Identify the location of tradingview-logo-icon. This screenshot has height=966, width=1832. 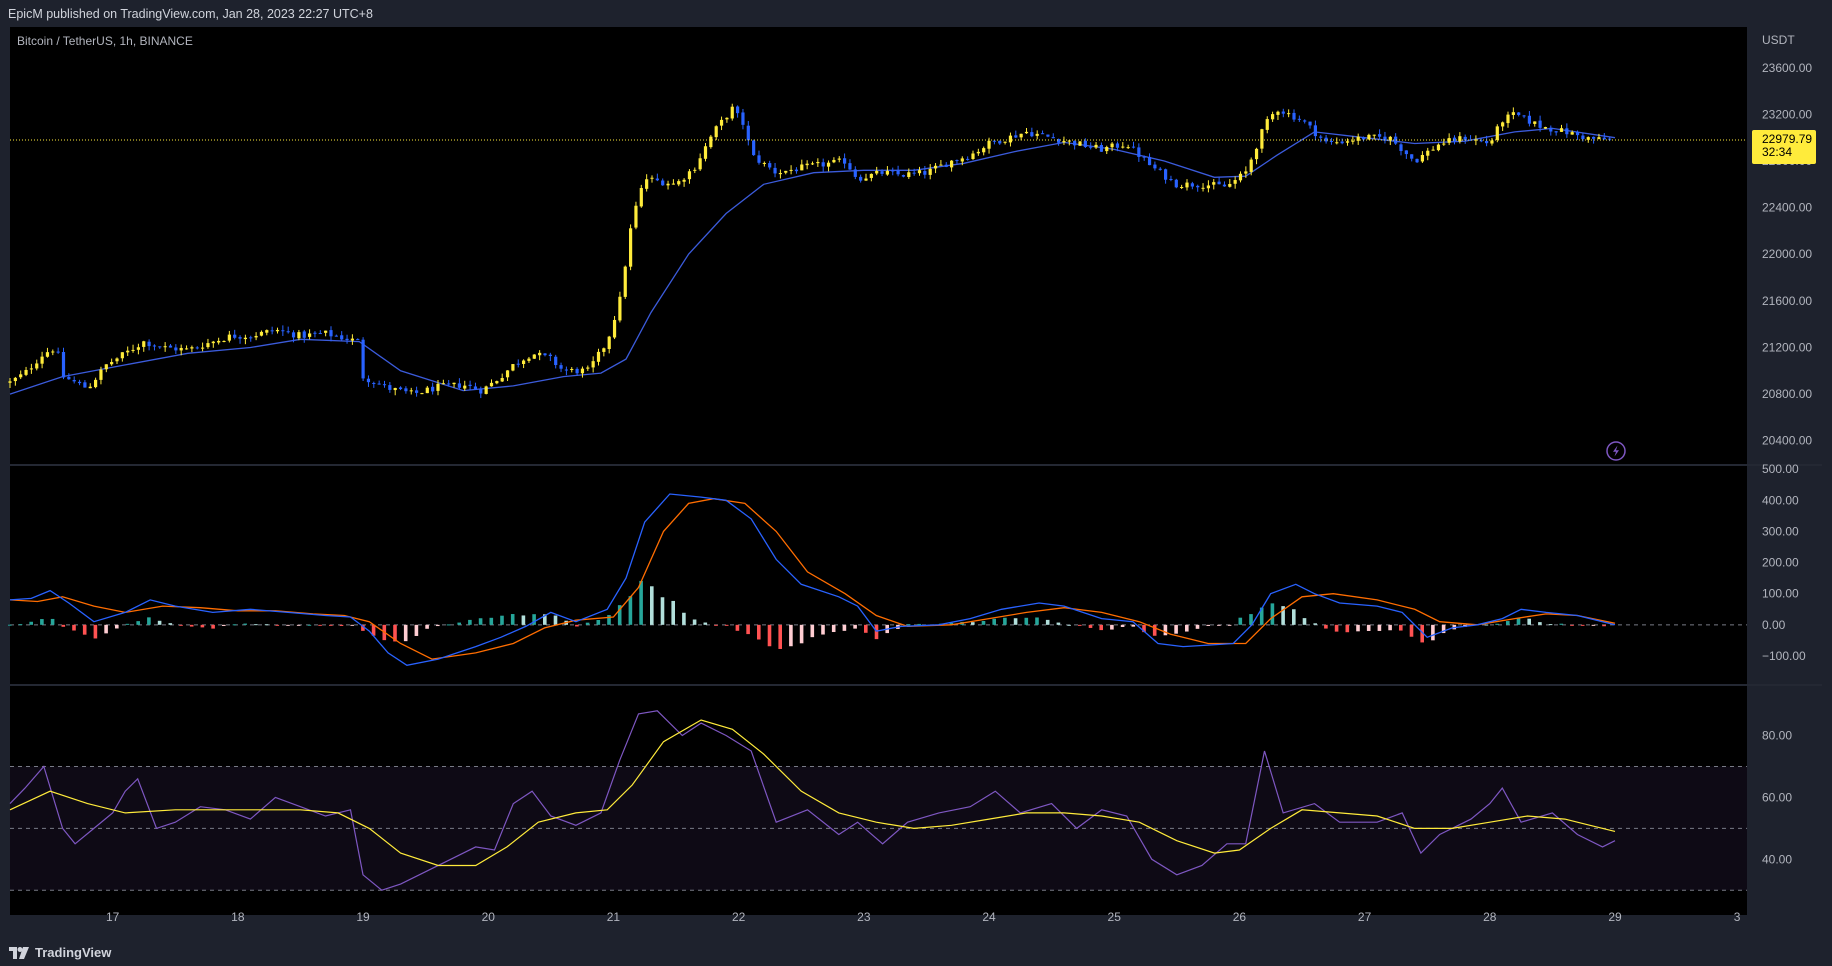
(19, 952).